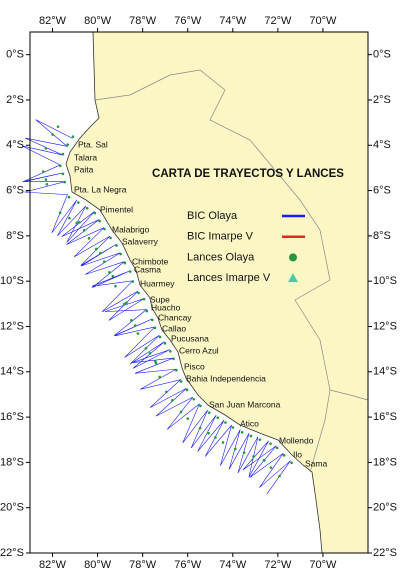 The width and height of the screenshot is (406, 580). What do you see at coordinates (194, 366) in the screenshot?
I see `place-label: Pisco` at bounding box center [194, 366].